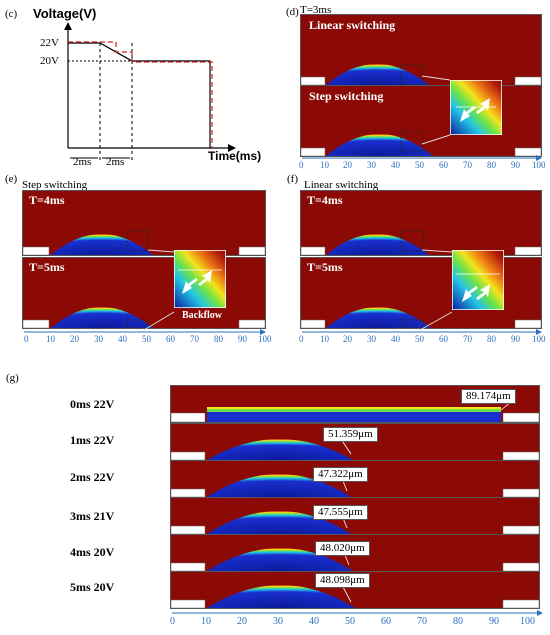 This screenshot has height=635, width=550. What do you see at coordinates (436, 290) in the screenshot?
I see `inset-f-connector` at bounding box center [436, 290].